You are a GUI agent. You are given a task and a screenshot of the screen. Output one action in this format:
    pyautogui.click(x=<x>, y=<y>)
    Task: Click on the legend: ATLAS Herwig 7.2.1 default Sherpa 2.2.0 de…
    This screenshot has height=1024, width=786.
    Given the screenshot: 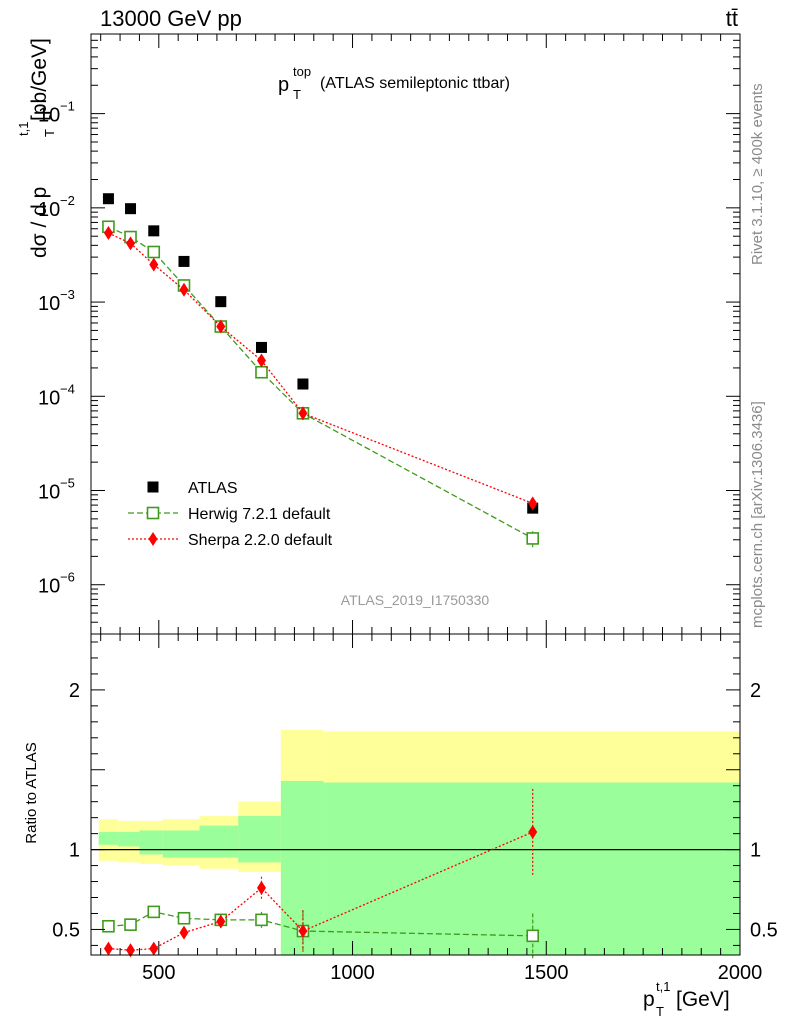 What is the action you would take?
    pyautogui.click(x=230, y=514)
    